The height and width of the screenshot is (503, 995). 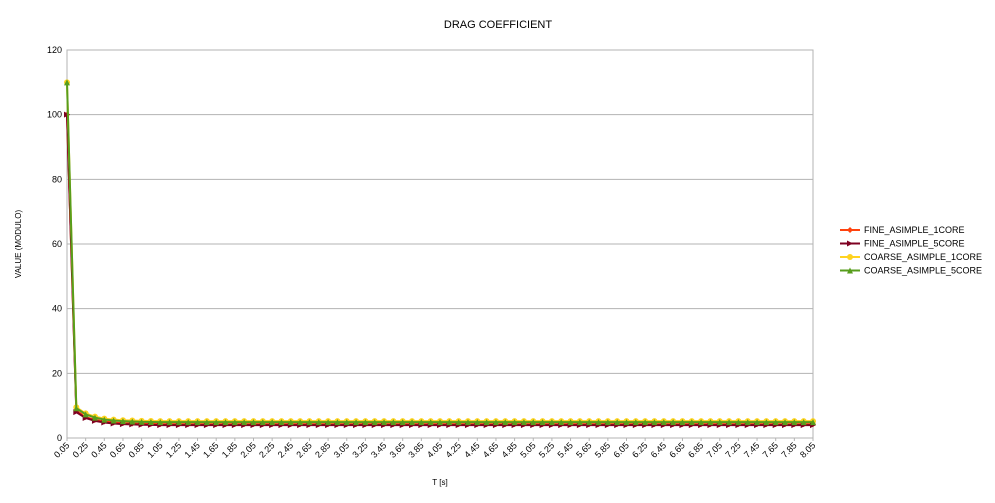 I want to click on x-tick-label: 7.45, so click(x=751, y=449).